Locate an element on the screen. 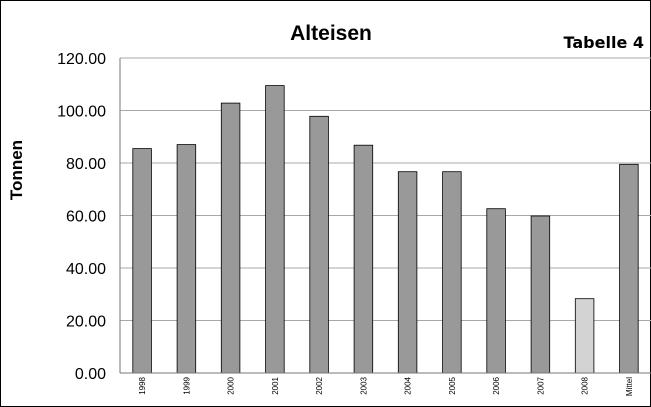  y-tick-labels: 0.00 20.00 40.00 60.00 80.00 100.00 120.00 is located at coordinates (81, 217).